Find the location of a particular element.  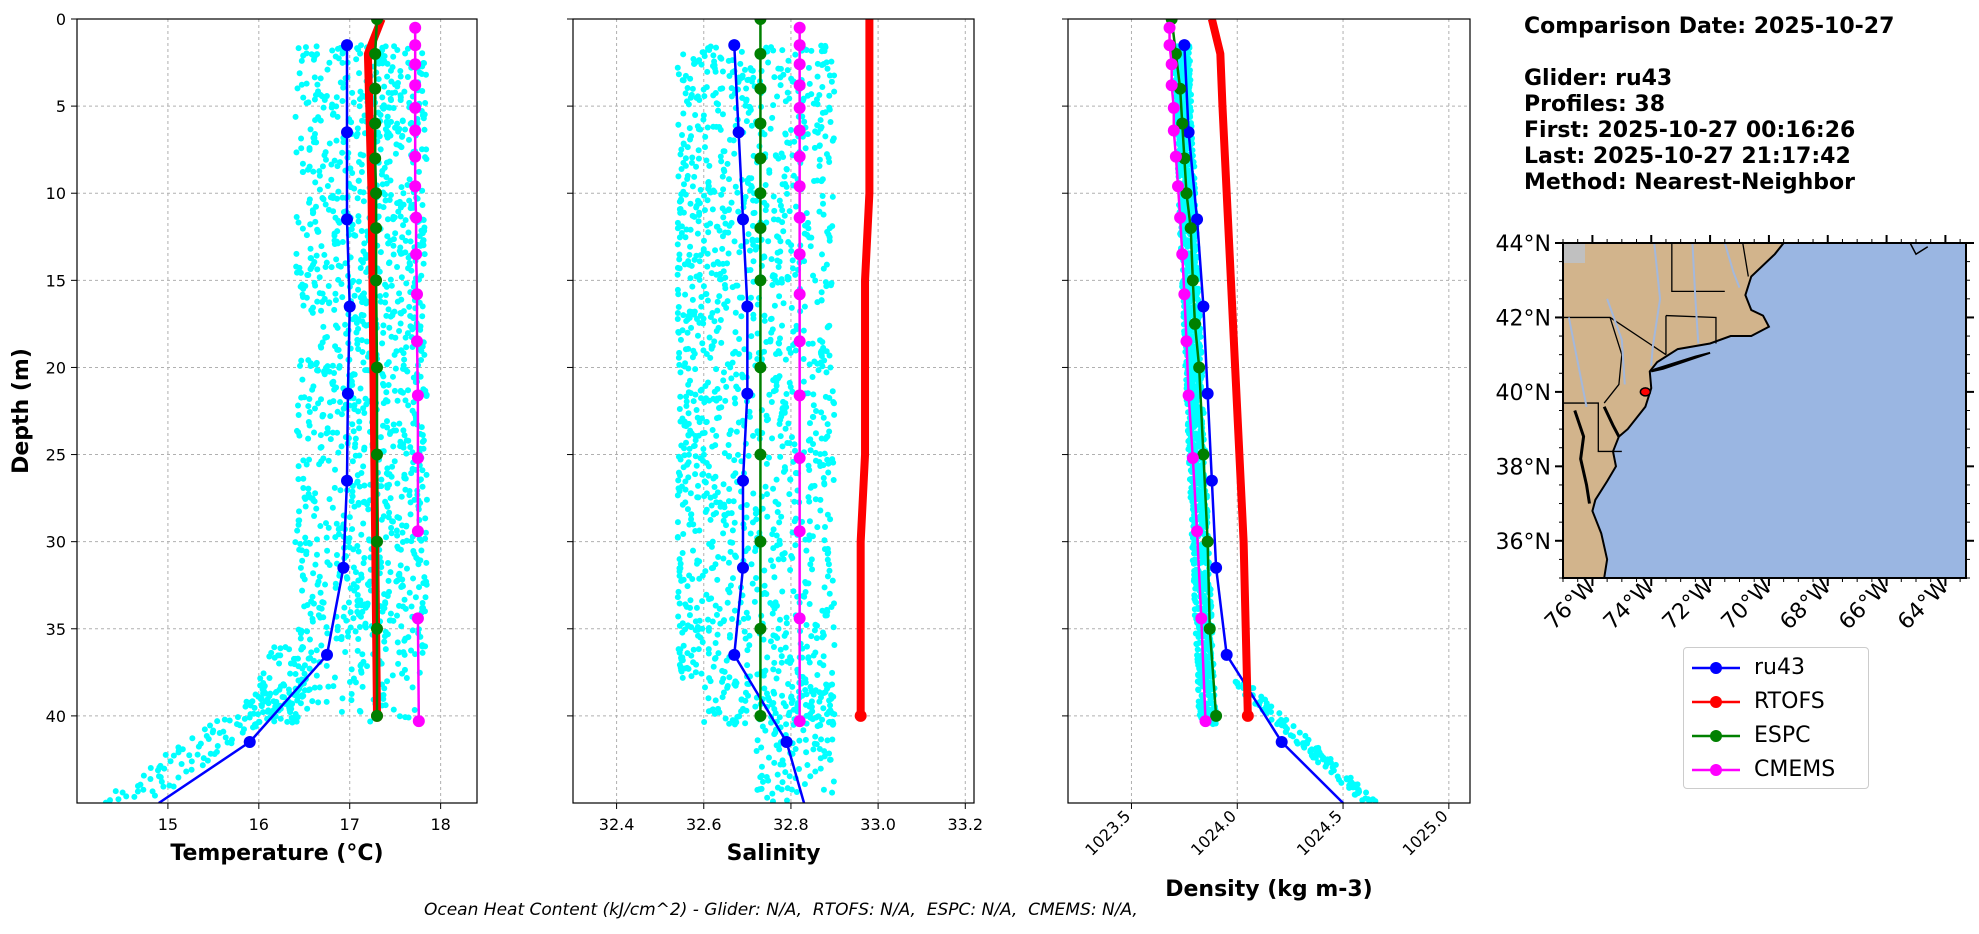

river is located at coordinates (1577, 362).